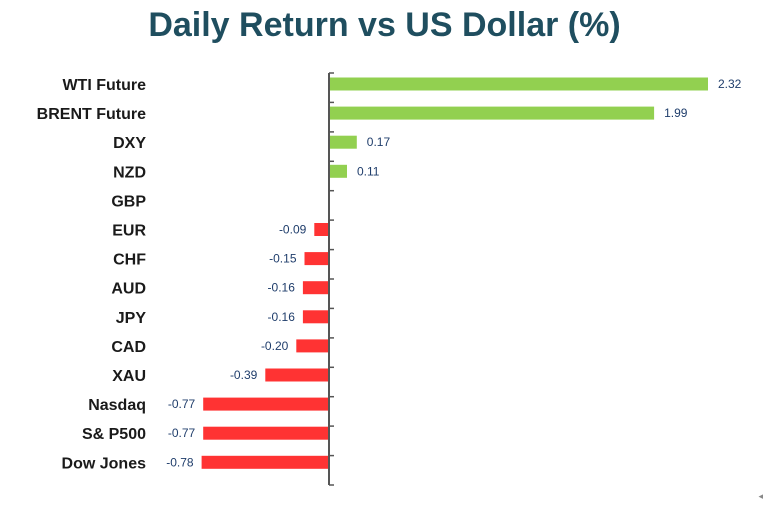  I want to click on bar-s-p500, so click(266, 433).